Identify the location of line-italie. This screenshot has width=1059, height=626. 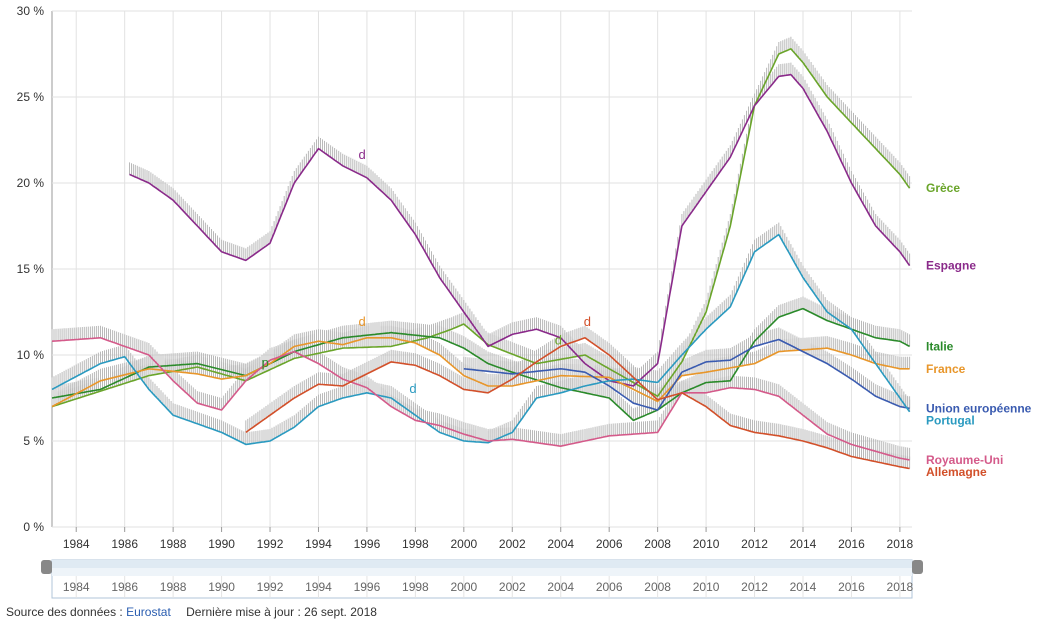
(480, 364).